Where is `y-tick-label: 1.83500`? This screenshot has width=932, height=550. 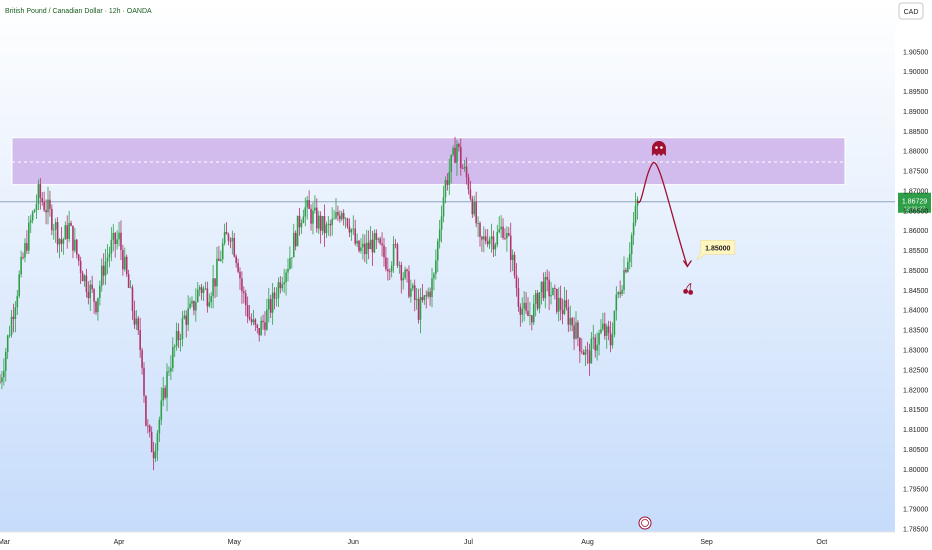 y-tick-label: 1.83500 is located at coordinates (915, 331).